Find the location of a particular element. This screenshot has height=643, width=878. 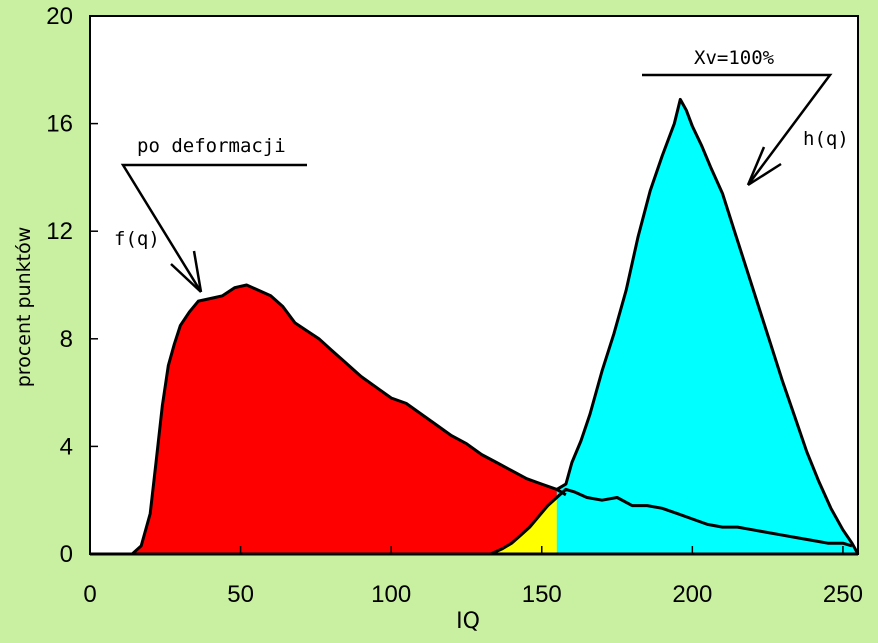

x-tick-label: 0 is located at coordinates (89, 594).